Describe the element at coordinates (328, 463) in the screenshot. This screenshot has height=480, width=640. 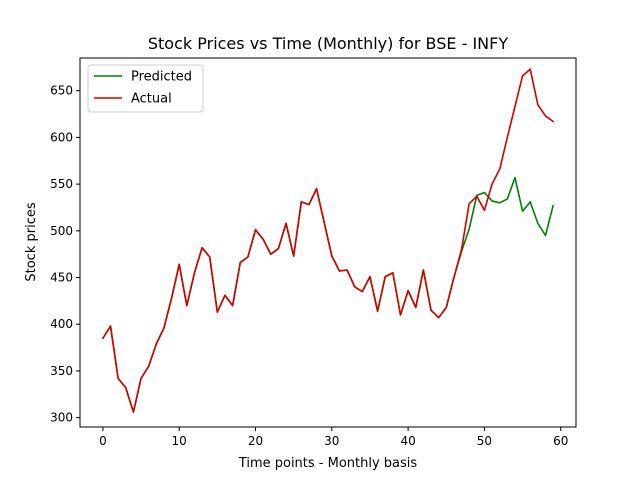
I see `x-axis-label: Time points - Monthly basis` at that location.